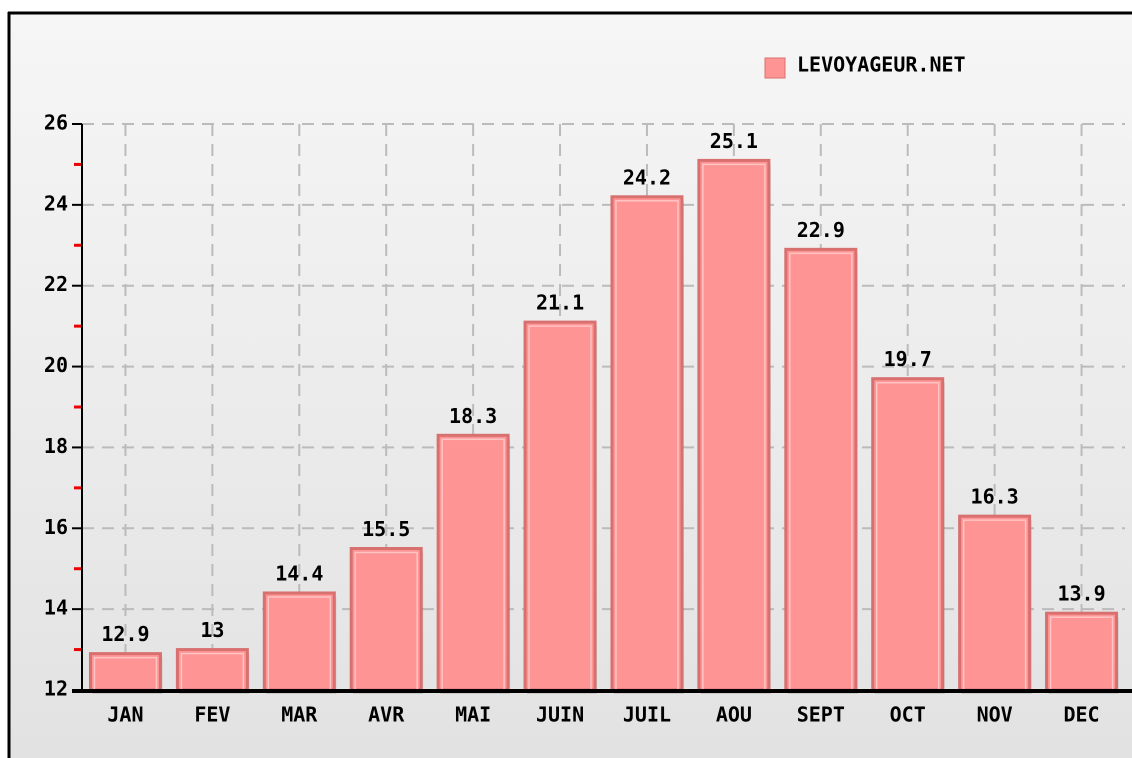 This screenshot has height=758, width=1132. What do you see at coordinates (56, 284) in the screenshot?
I see `y-tick-label: 22` at bounding box center [56, 284].